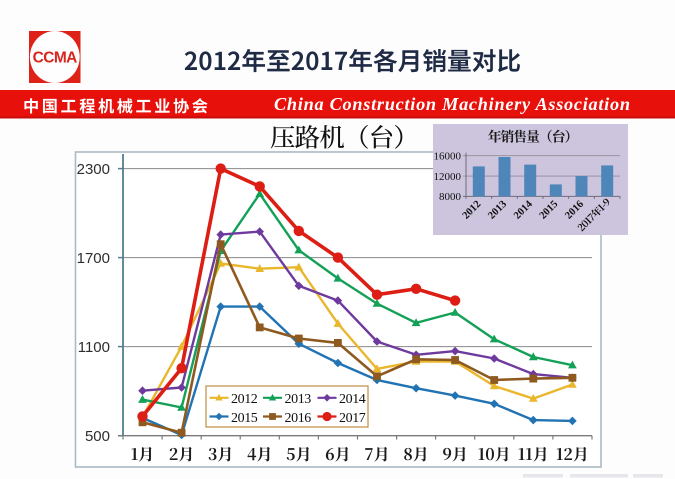 The height and width of the screenshot is (479, 675). Describe the element at coordinates (244, 418) in the screenshot. I see `svg-text: 2015` at that location.